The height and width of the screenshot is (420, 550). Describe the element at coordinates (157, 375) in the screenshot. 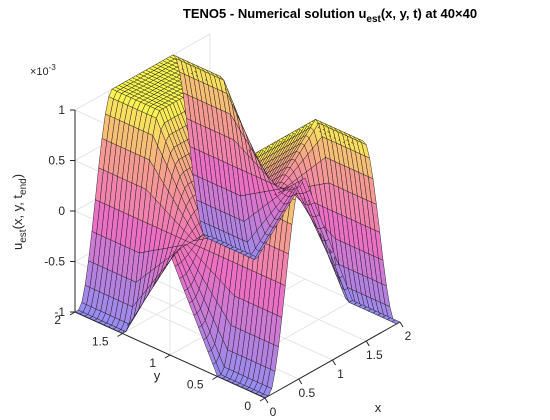

I see `y-axis-label: y` at that location.